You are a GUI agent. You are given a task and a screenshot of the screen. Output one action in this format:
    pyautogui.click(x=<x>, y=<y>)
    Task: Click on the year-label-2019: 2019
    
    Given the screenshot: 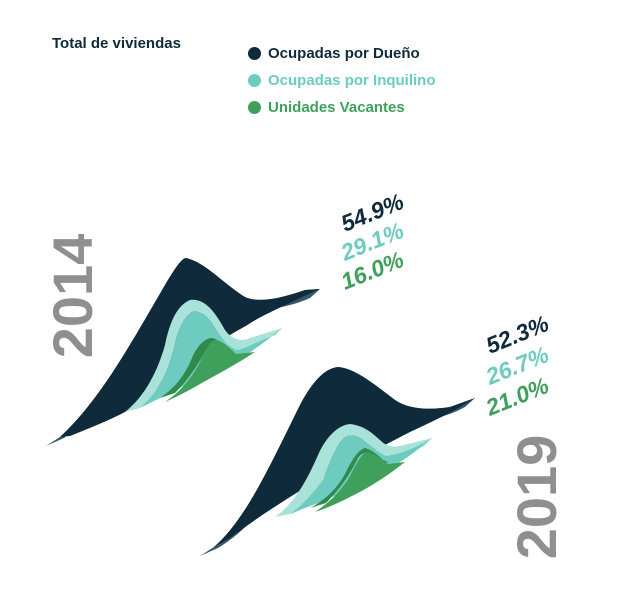 What is the action you would take?
    pyautogui.click(x=536, y=497)
    